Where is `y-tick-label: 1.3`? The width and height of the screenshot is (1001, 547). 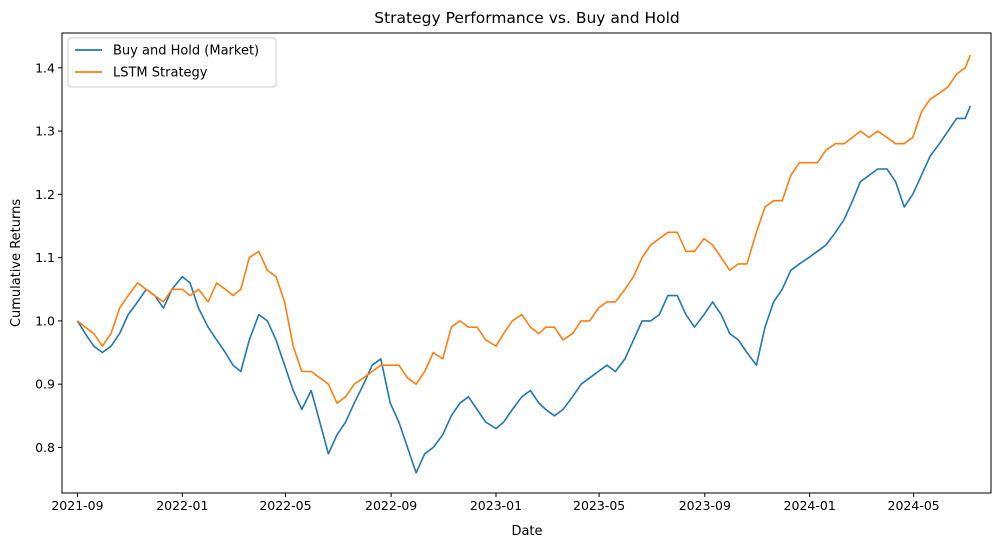
y-tick-label: 1.3 is located at coordinates (45, 131).